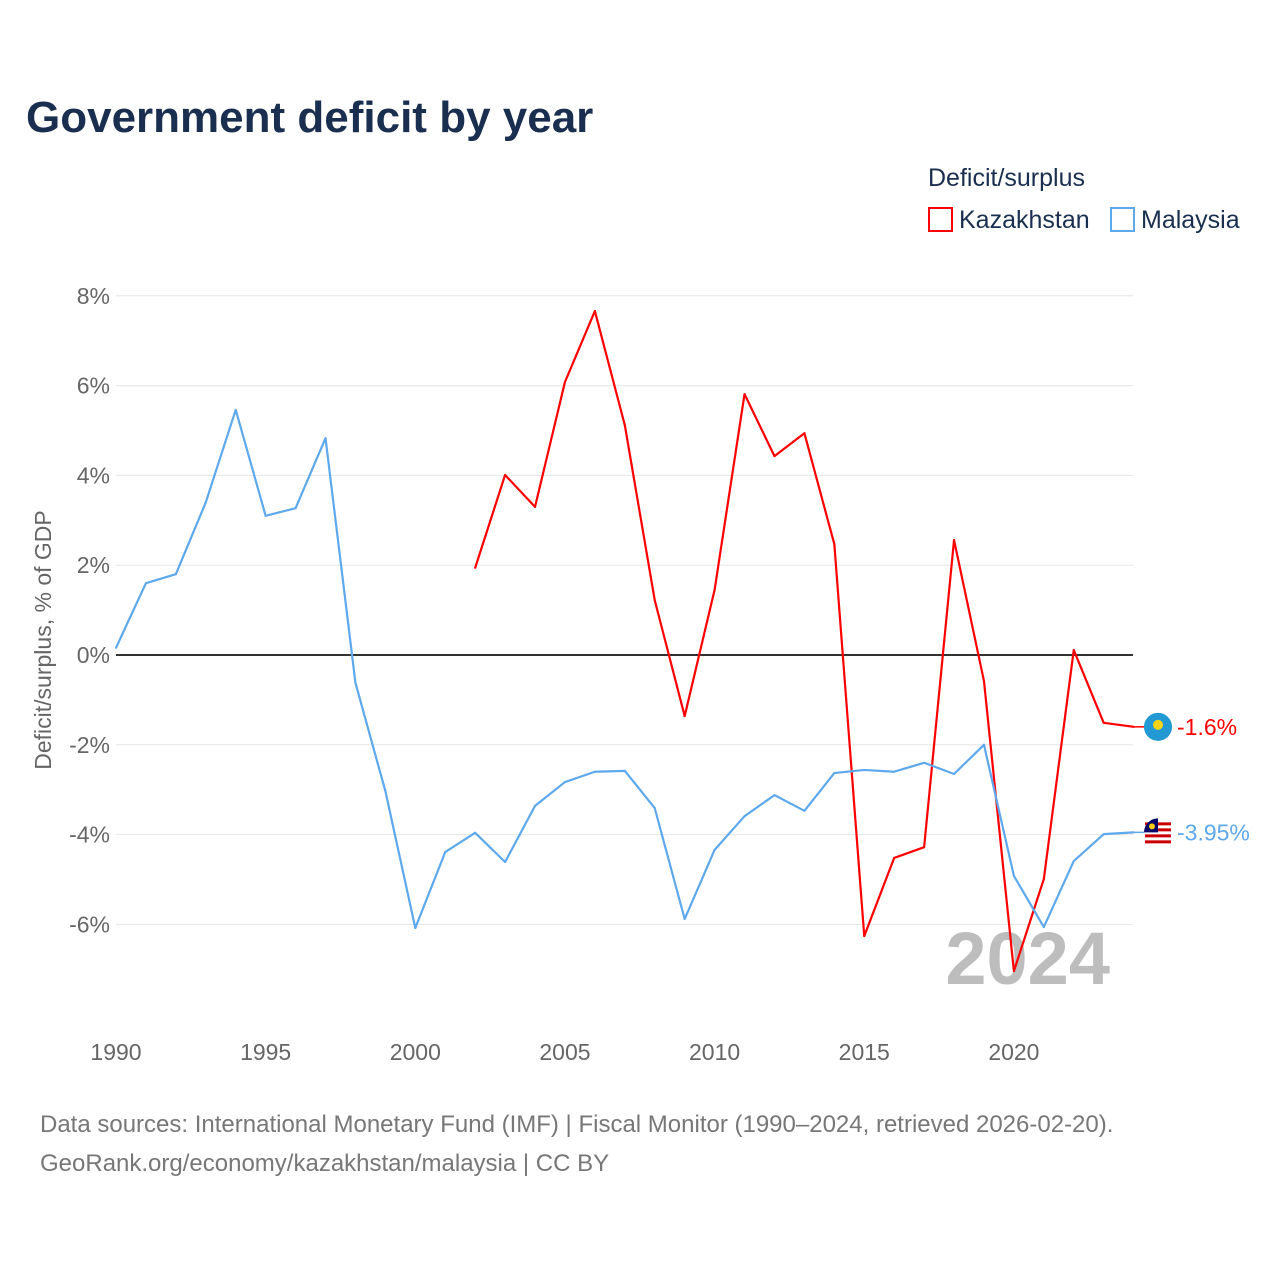  Describe the element at coordinates (265, 1052) in the screenshot. I see `x-tick-label: 1995` at that location.